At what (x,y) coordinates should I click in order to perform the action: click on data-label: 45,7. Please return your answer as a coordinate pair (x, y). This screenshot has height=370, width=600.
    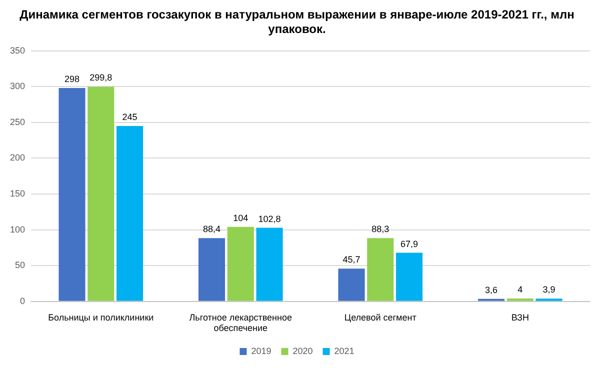
    Looking at the image, I should click on (351, 259).